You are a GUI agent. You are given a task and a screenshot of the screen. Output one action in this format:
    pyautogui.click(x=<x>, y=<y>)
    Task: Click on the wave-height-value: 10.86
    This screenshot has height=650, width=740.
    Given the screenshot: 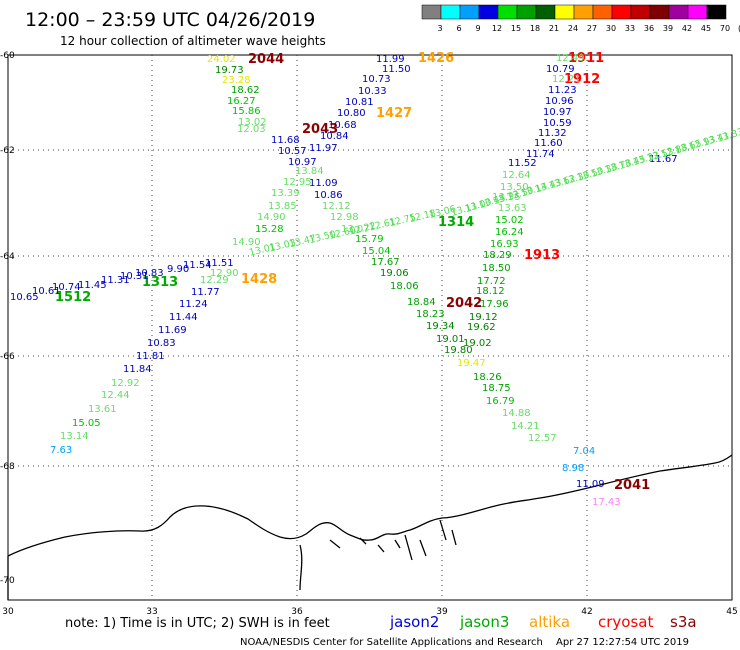 What is the action you would take?
    pyautogui.click(x=328, y=195)
    